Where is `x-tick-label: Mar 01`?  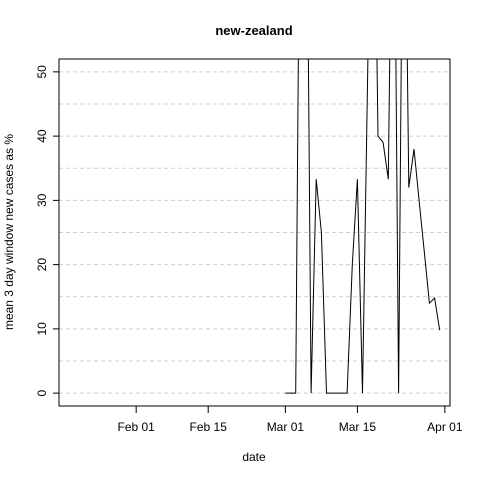 x-tick-label: Mar 01 is located at coordinates (286, 427).